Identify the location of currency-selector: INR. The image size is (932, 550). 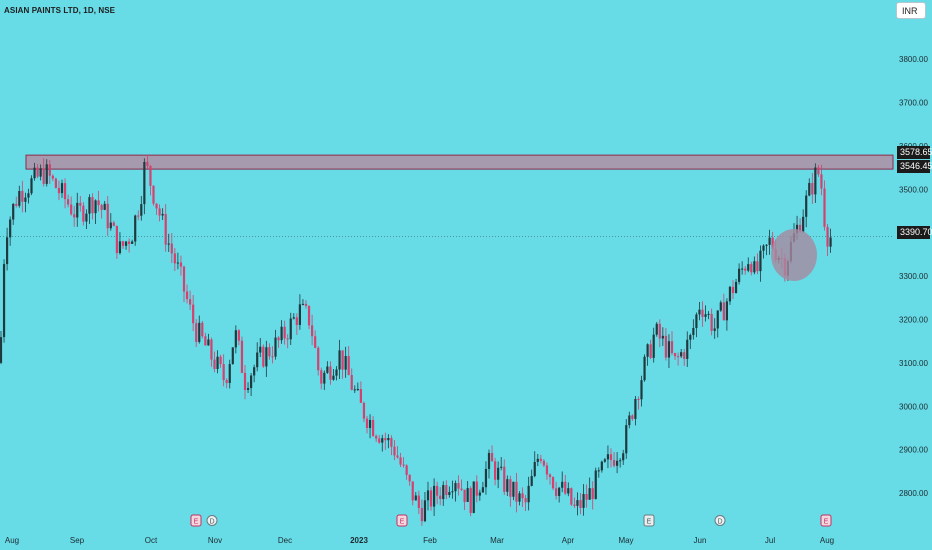
(911, 10).